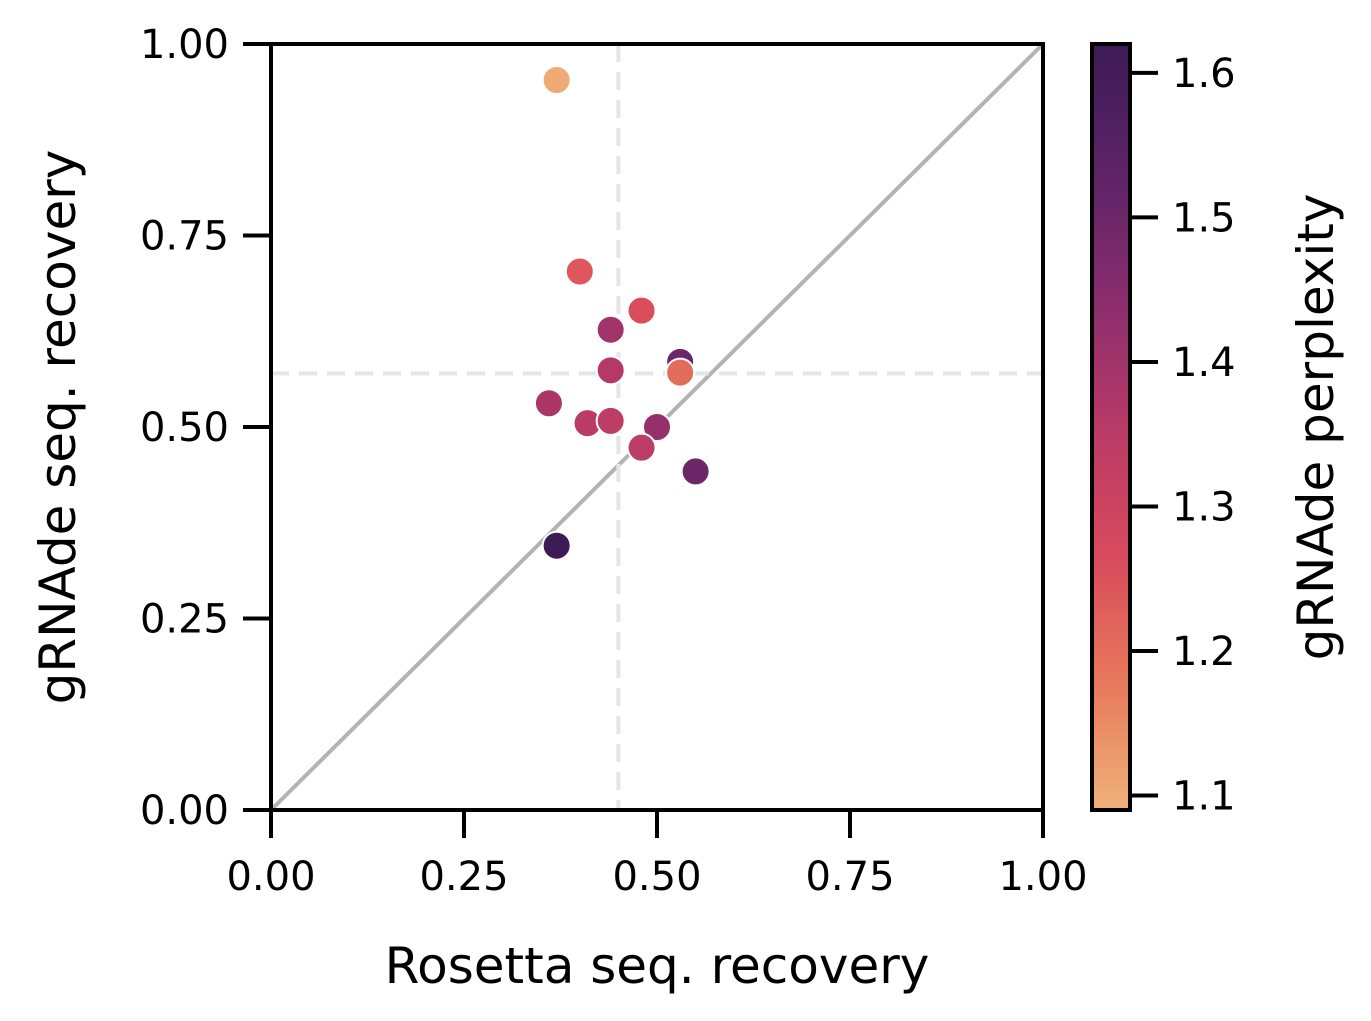 This screenshot has width=1371, height=1021. I want to click on y-axis-label: gRNAde seq. recovery, so click(58, 427).